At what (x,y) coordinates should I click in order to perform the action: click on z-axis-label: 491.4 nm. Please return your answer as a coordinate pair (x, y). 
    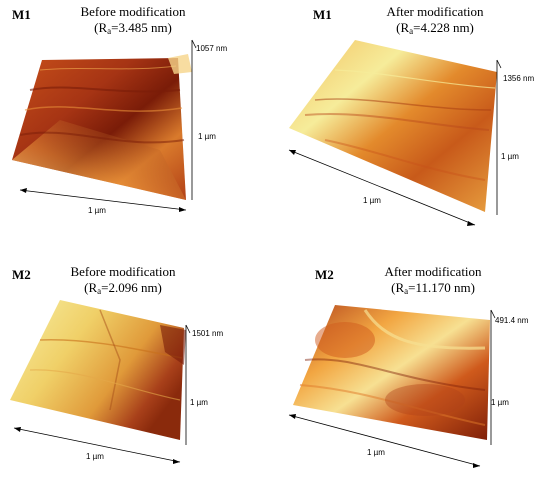
    Looking at the image, I should click on (512, 320).